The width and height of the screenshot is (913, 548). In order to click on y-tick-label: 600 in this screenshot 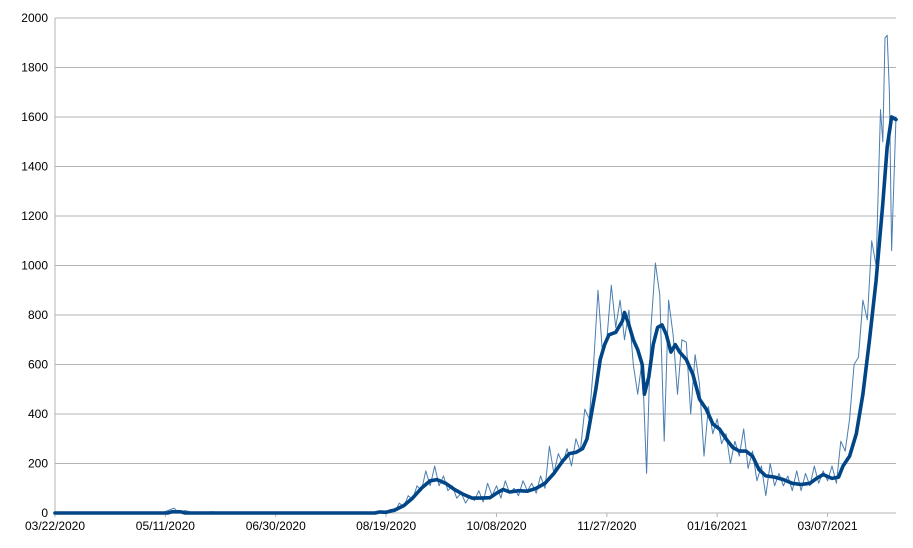, I will do `click(38, 365)`.